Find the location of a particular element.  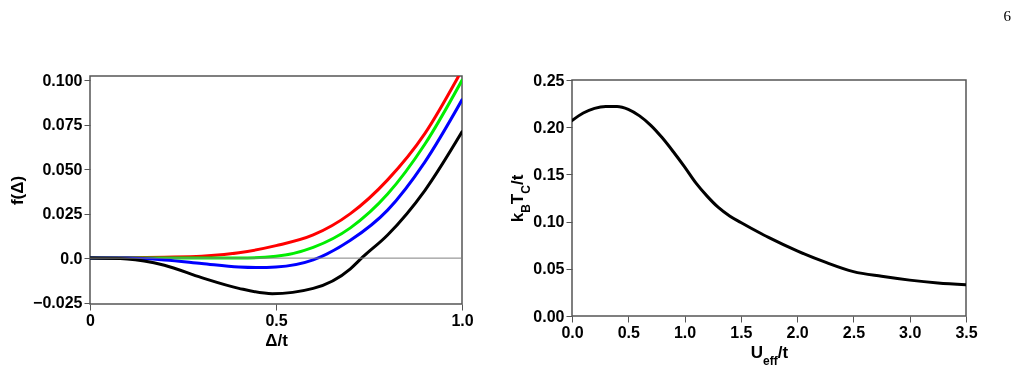

text: 6 is located at coordinates (1007, 16).